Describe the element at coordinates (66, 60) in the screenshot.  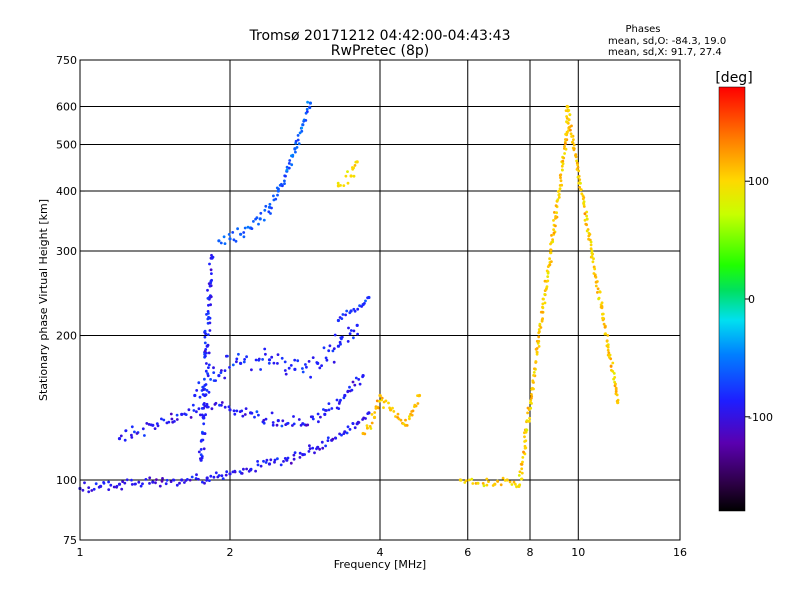
I see `y-tick-label: 750` at that location.